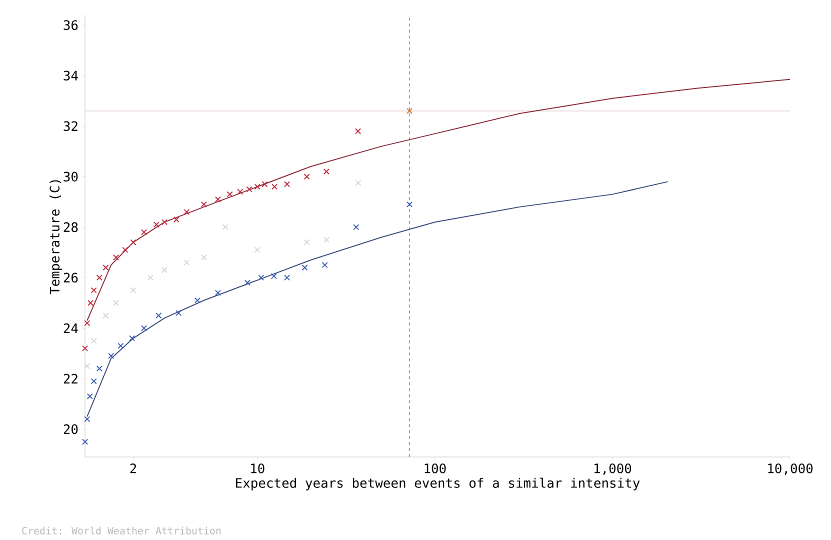 This screenshot has width=831, height=540. Describe the element at coordinates (71, 25) in the screenshot. I see `y-tick-label: 36` at that location.